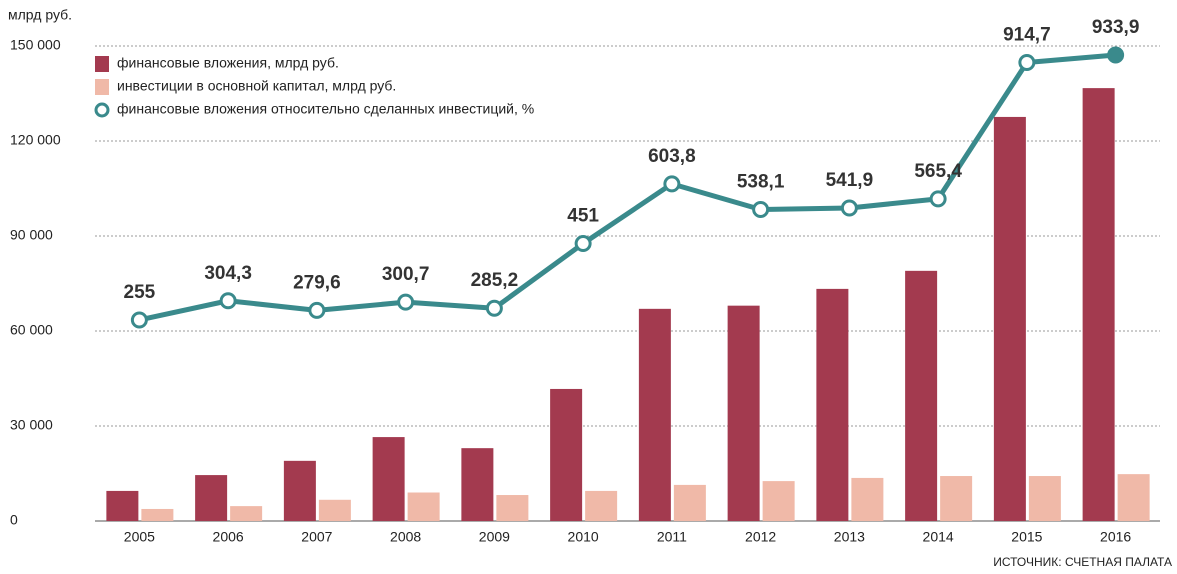 The width and height of the screenshot is (1177, 574). I want to click on data-label: 300,7, so click(406, 274).